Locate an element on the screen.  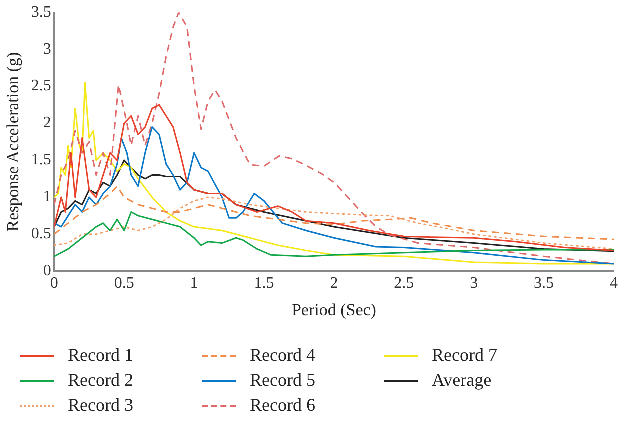
legend-label: Record 1 is located at coordinates (101, 355).